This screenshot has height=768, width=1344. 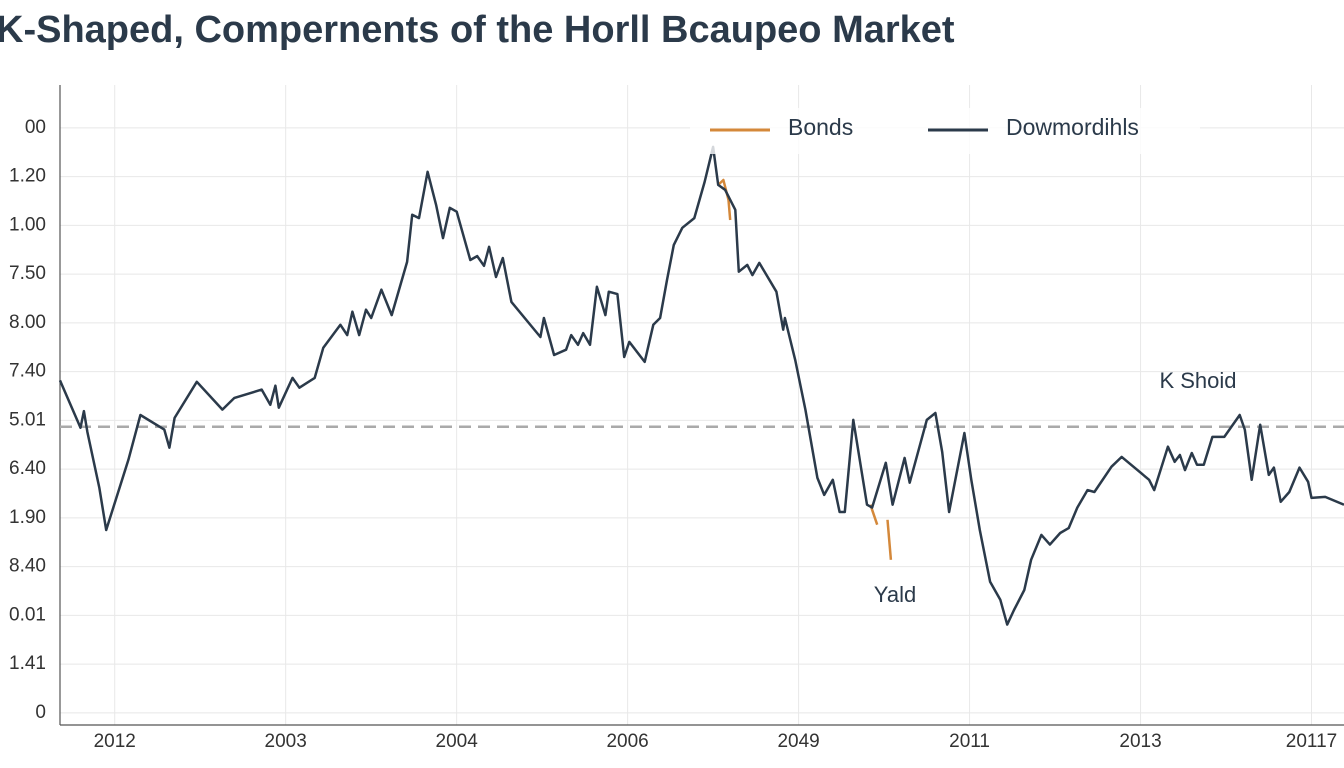 I want to click on x-tick-label: 2011, so click(x=969, y=741).